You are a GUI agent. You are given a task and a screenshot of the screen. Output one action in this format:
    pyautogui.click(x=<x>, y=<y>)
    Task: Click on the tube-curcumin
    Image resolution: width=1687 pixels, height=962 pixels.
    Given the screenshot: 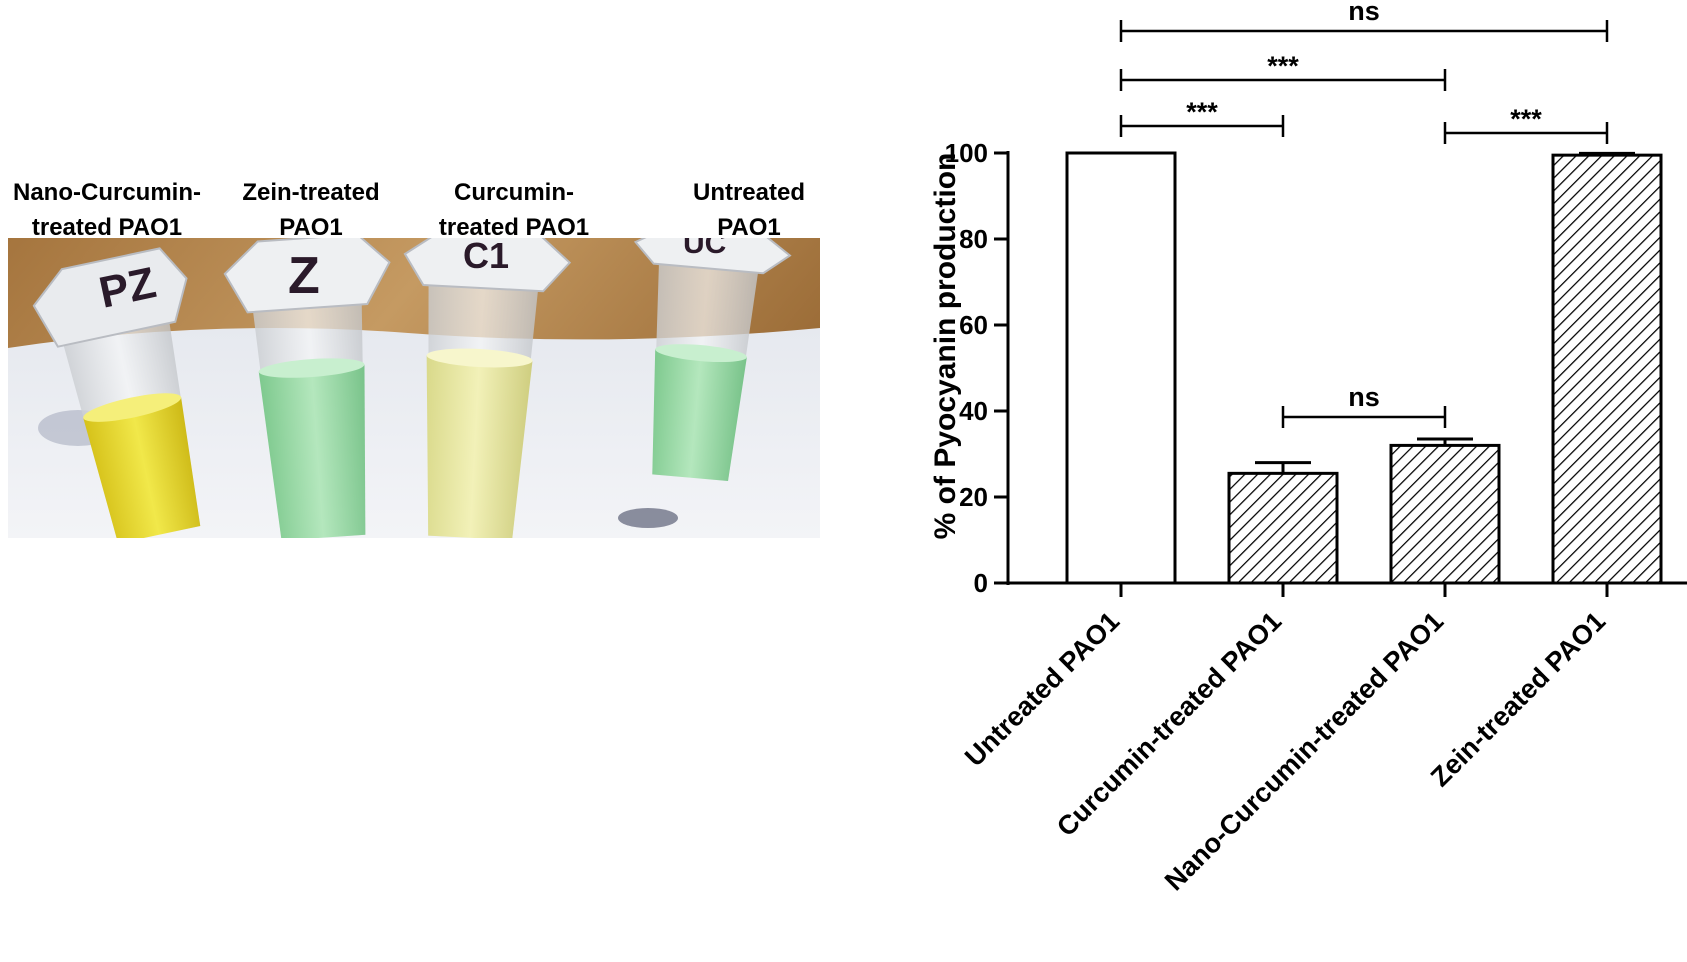 What is the action you would take?
    pyautogui.click(x=487, y=388)
    